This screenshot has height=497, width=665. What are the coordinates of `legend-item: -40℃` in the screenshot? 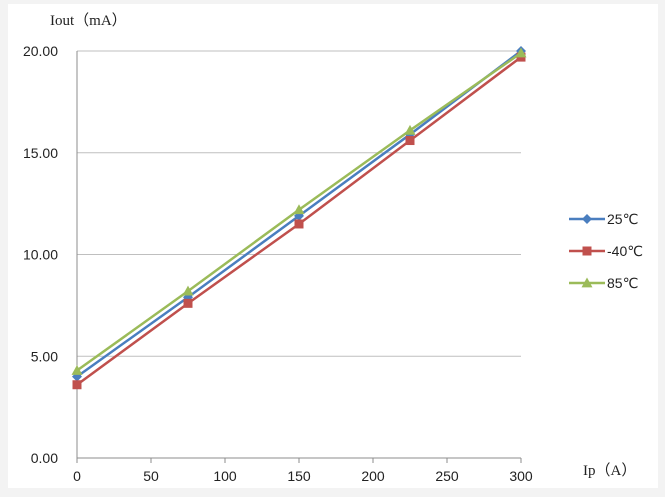 It's located at (606, 251).